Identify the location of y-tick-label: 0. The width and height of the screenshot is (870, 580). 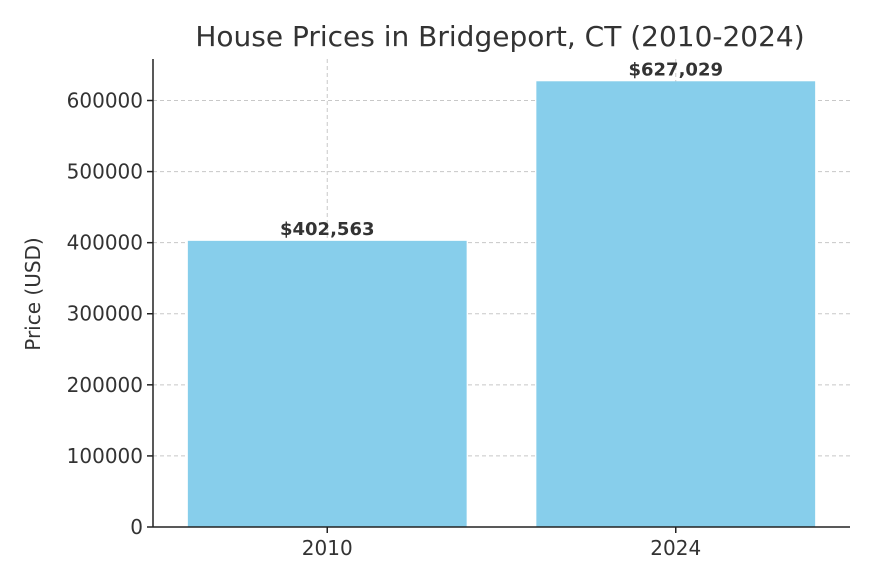
(136, 527).